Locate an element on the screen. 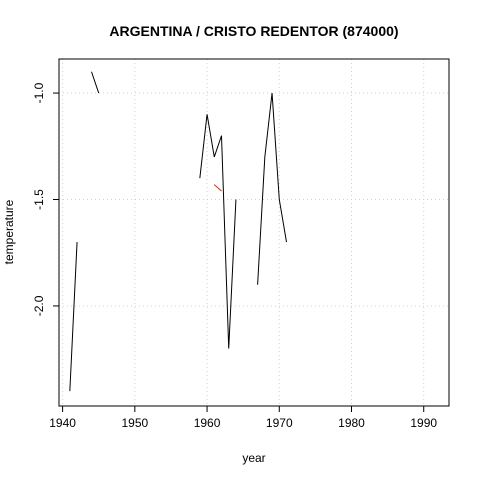 This screenshot has height=480, width=480. x-tick-label: 1960 is located at coordinates (207, 423).